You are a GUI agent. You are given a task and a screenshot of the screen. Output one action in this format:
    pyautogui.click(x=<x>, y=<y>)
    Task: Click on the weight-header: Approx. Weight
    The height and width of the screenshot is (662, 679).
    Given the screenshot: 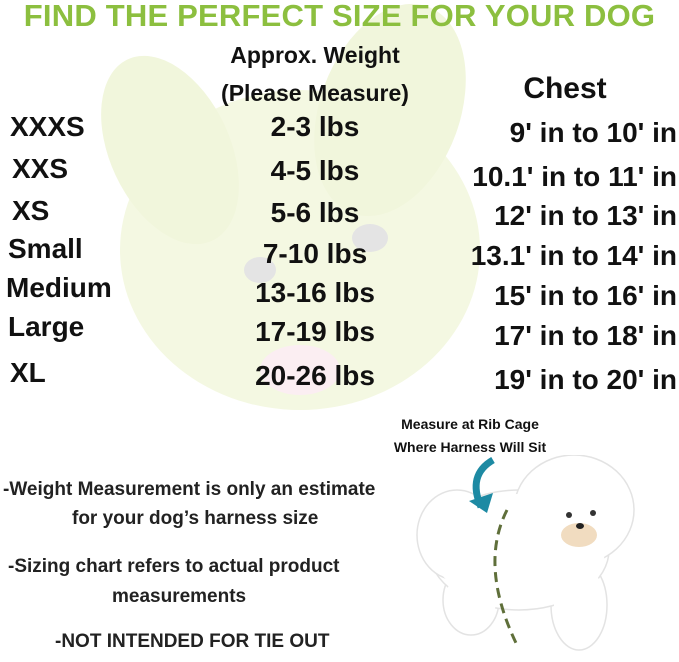 What is the action you would take?
    pyautogui.click(x=315, y=55)
    